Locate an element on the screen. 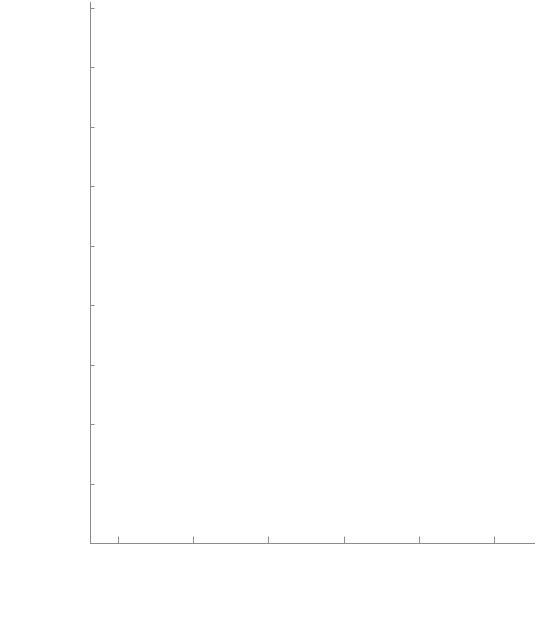 Image resolution: width=551 pixels, height=632 pixels. y-ticks is located at coordinates (92, 246).